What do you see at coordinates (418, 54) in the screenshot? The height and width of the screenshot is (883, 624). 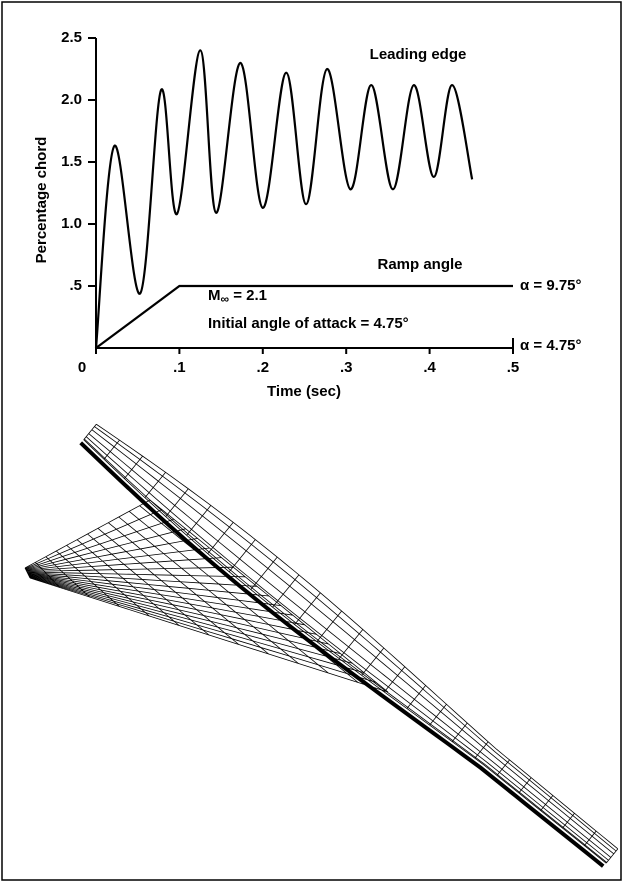 I see `series-label: Leading edge` at bounding box center [418, 54].